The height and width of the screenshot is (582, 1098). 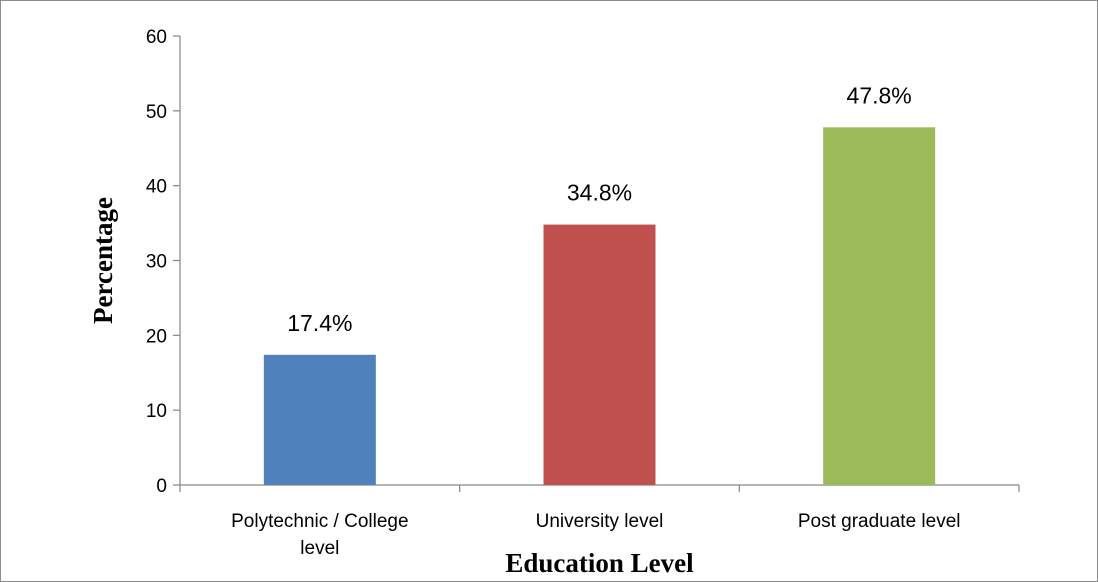 What do you see at coordinates (156, 187) in the screenshot?
I see `y-tick-label: 40` at bounding box center [156, 187].